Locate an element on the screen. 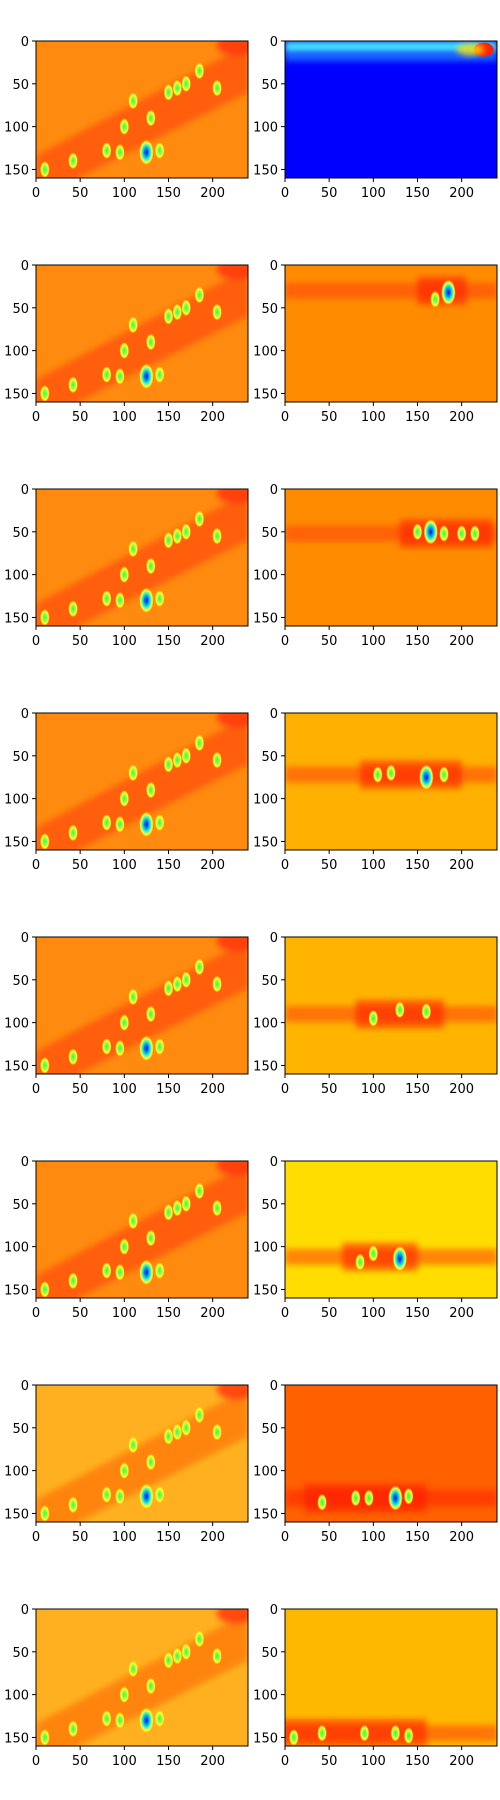 This screenshot has height=1800, width=500. left-heatmap-panel: 0 50 100 150 200 0 50 100 150 is located at coordinates (128, 1014).